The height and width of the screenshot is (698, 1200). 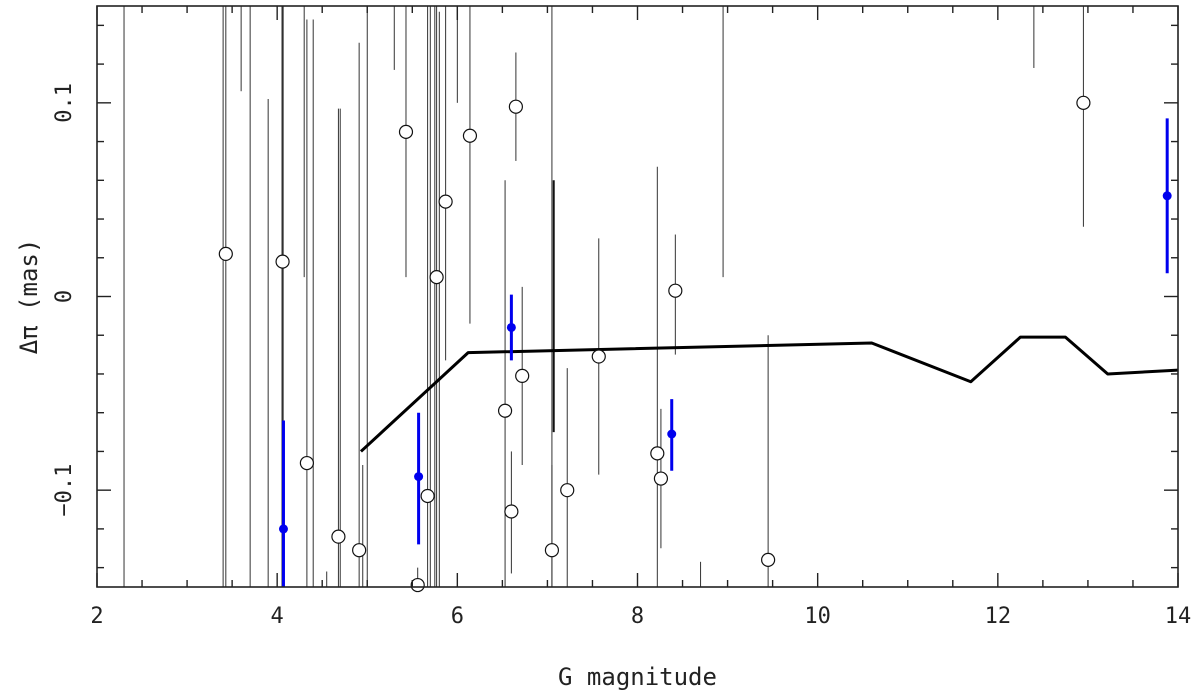 I want to click on x-tick-label: 4, so click(x=277, y=616).